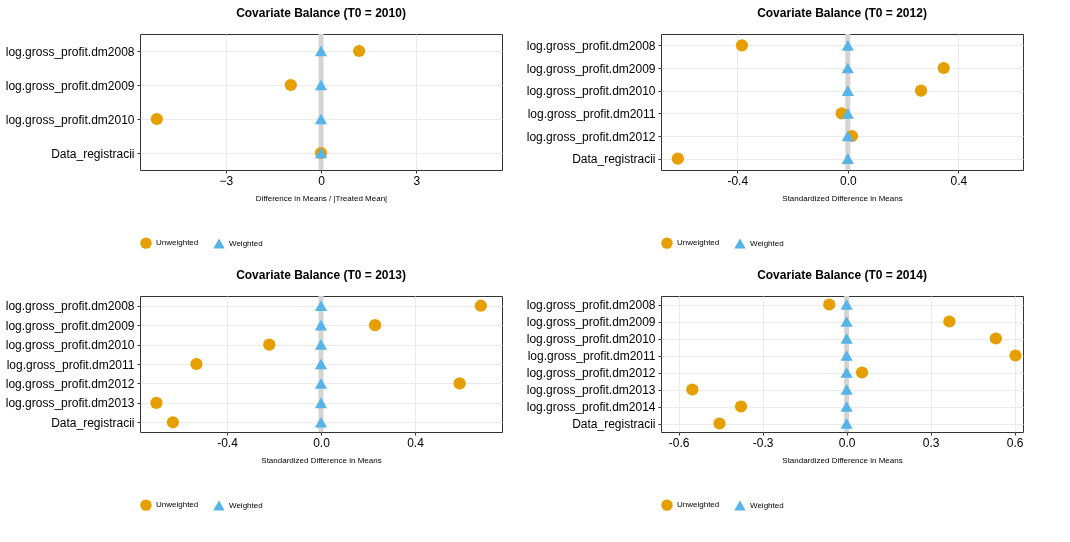 The width and height of the screenshot is (1070, 542). What do you see at coordinates (321, 274) in the screenshot?
I see `chart-title: Covariate Balance (T0 = 2013)` at bounding box center [321, 274].